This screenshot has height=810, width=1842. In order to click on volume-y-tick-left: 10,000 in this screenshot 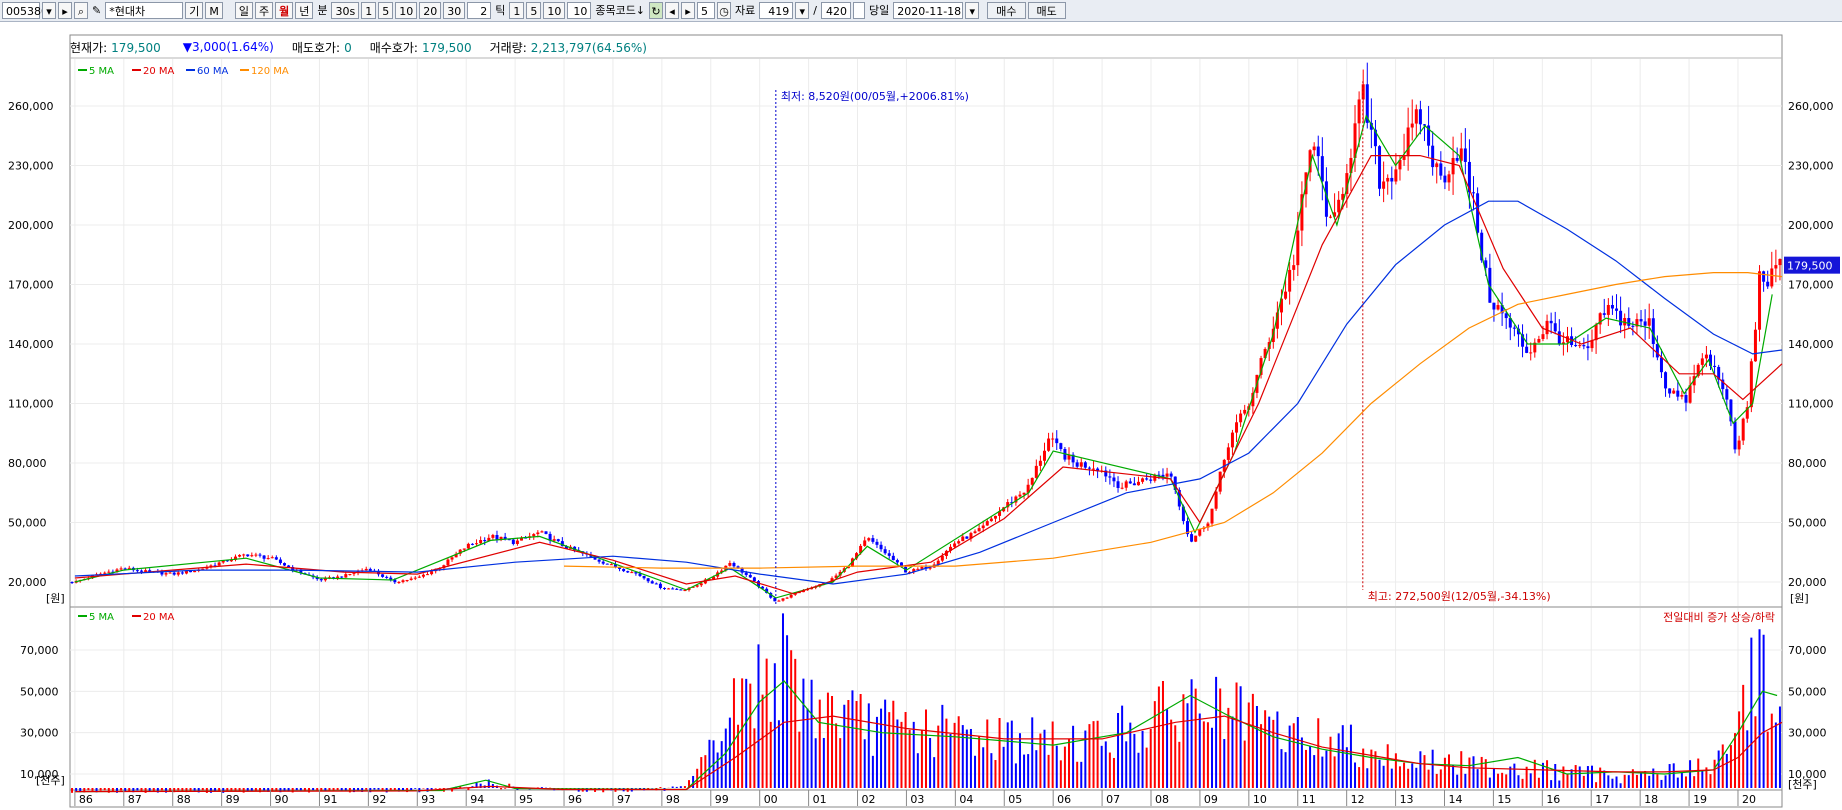, I will do `click(39, 774)`.